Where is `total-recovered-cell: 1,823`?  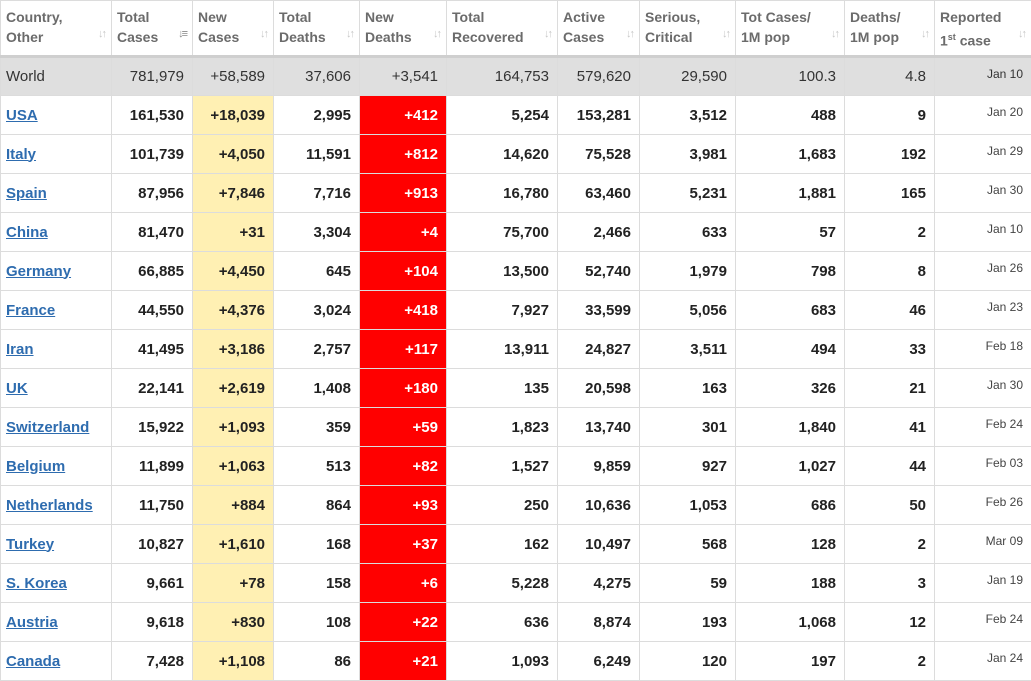
total-recovered-cell: 1,823 is located at coordinates (502, 427).